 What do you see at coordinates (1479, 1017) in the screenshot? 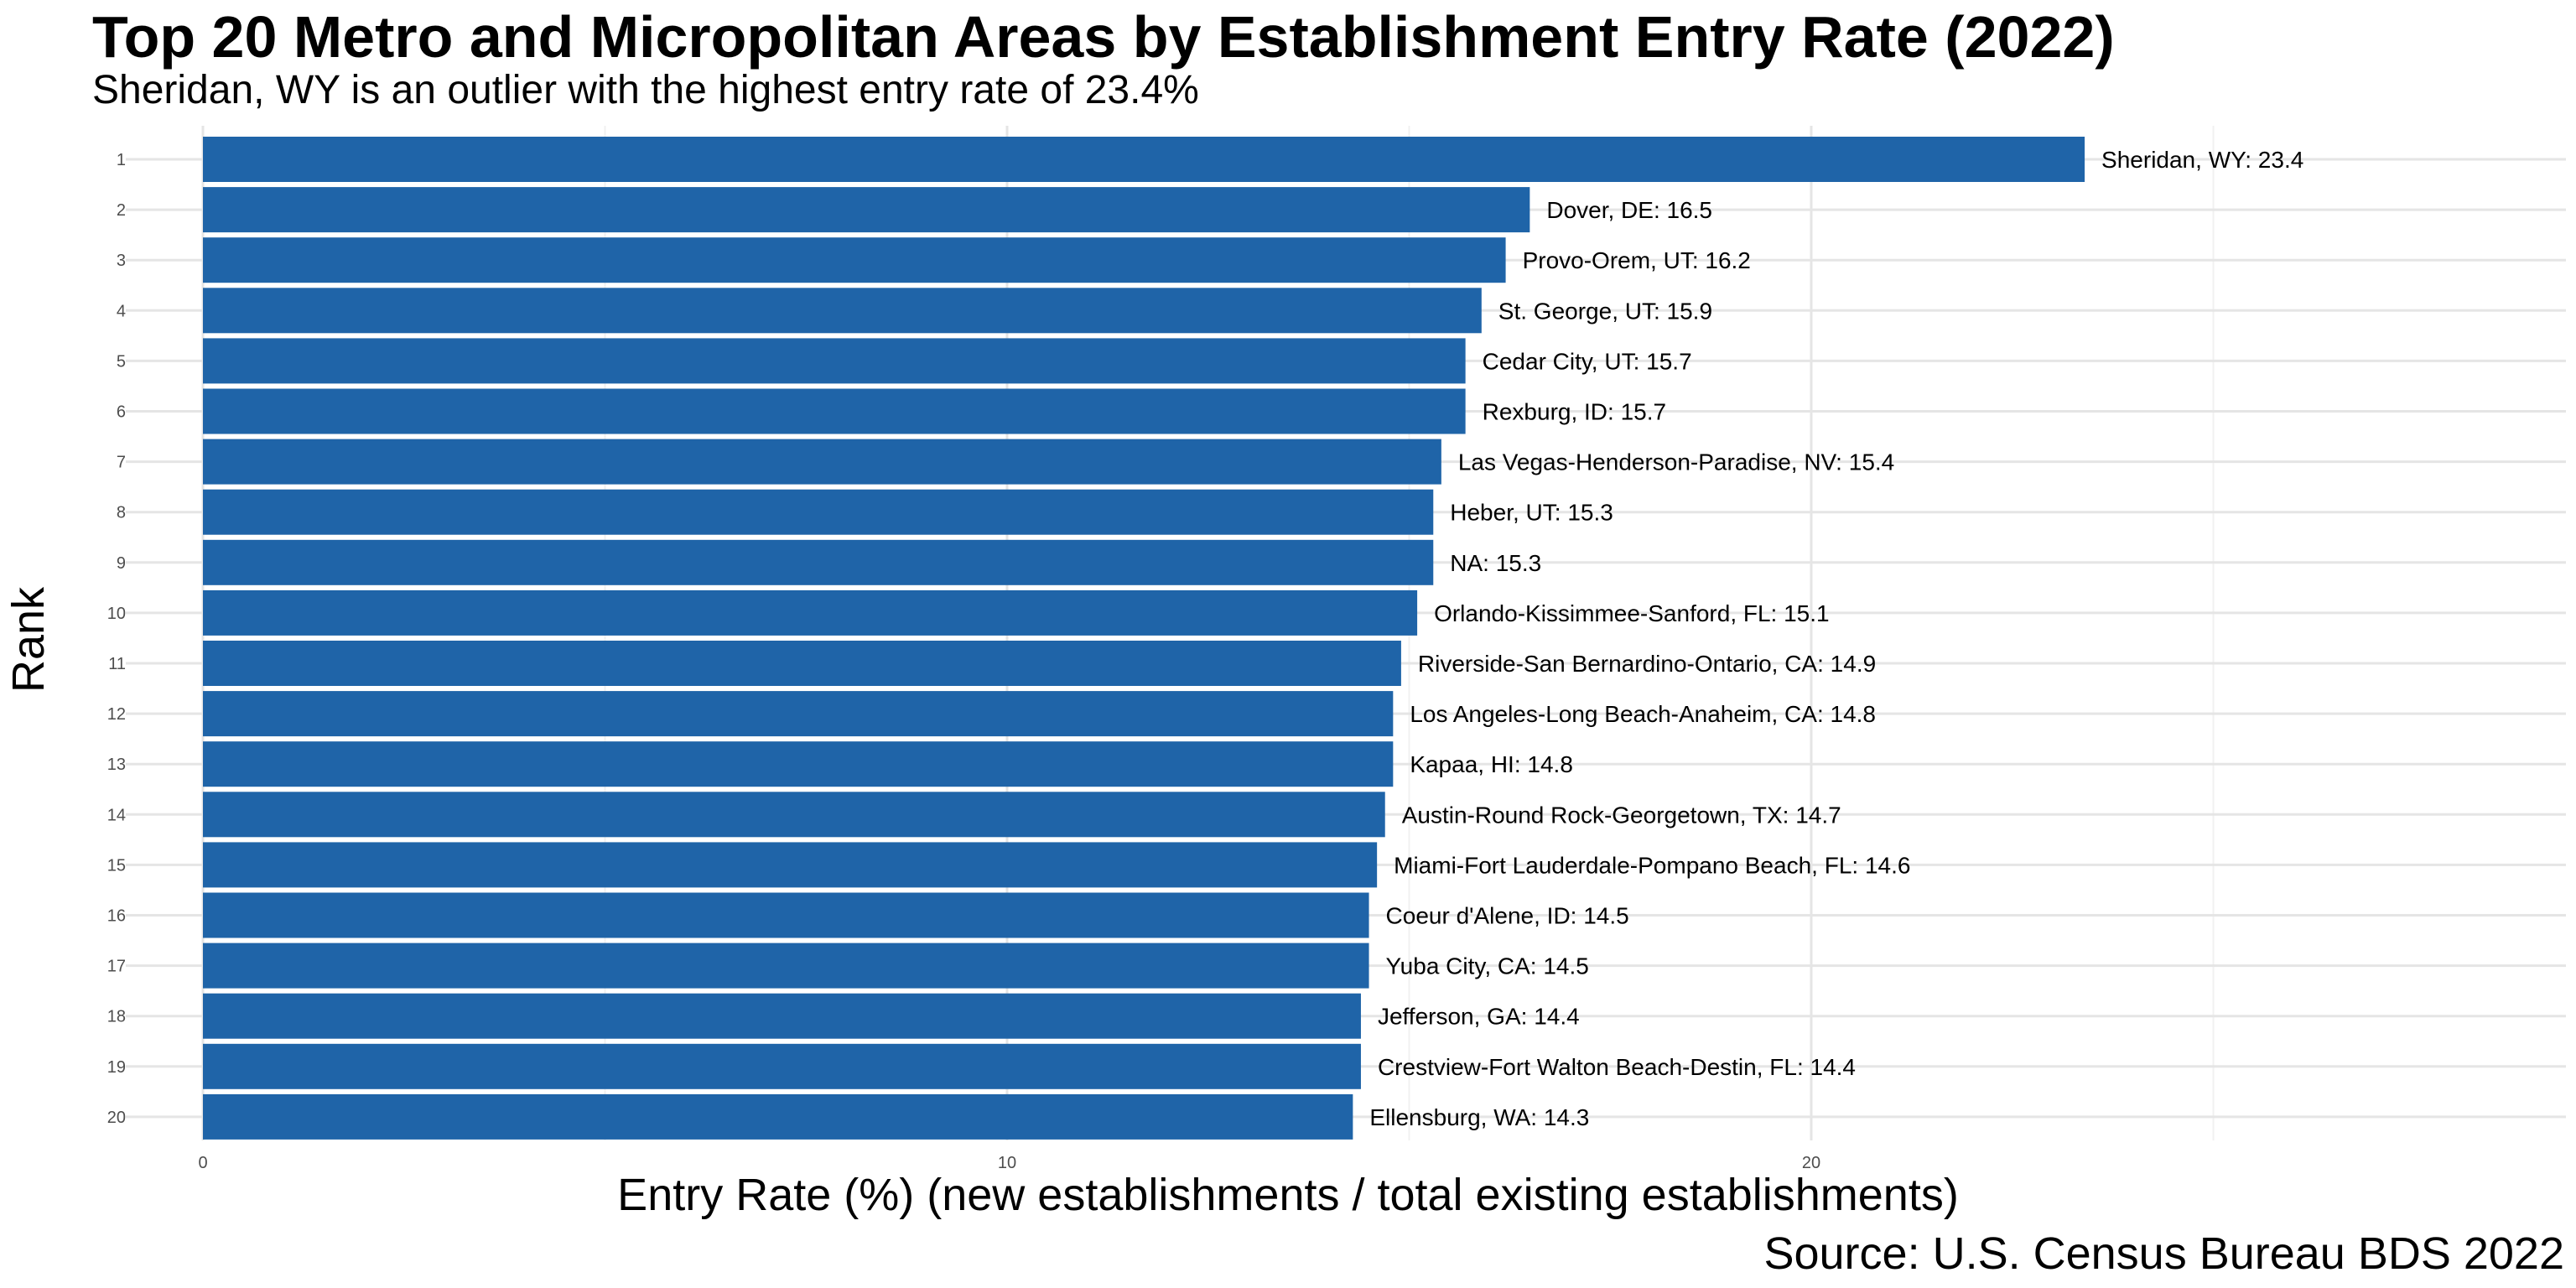
I see `data-label: Jefferson, GA: 14.4` at bounding box center [1479, 1017].